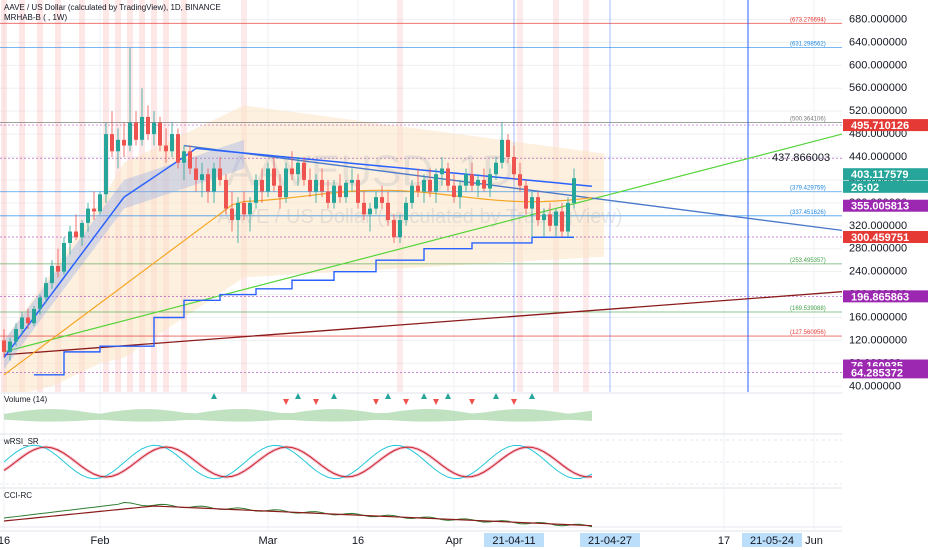 The height and width of the screenshot is (550, 932). I want to click on volume-area, so click(298, 415).